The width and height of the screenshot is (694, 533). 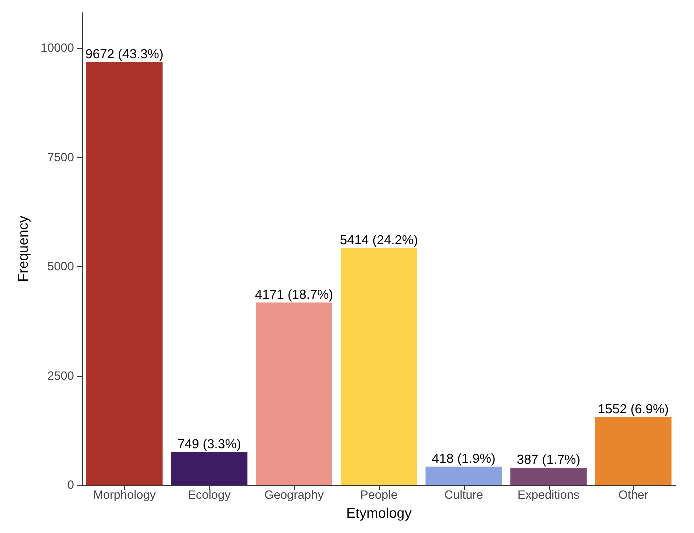 What do you see at coordinates (57, 47) in the screenshot?
I see `y-tick-label: 10000` at bounding box center [57, 47].